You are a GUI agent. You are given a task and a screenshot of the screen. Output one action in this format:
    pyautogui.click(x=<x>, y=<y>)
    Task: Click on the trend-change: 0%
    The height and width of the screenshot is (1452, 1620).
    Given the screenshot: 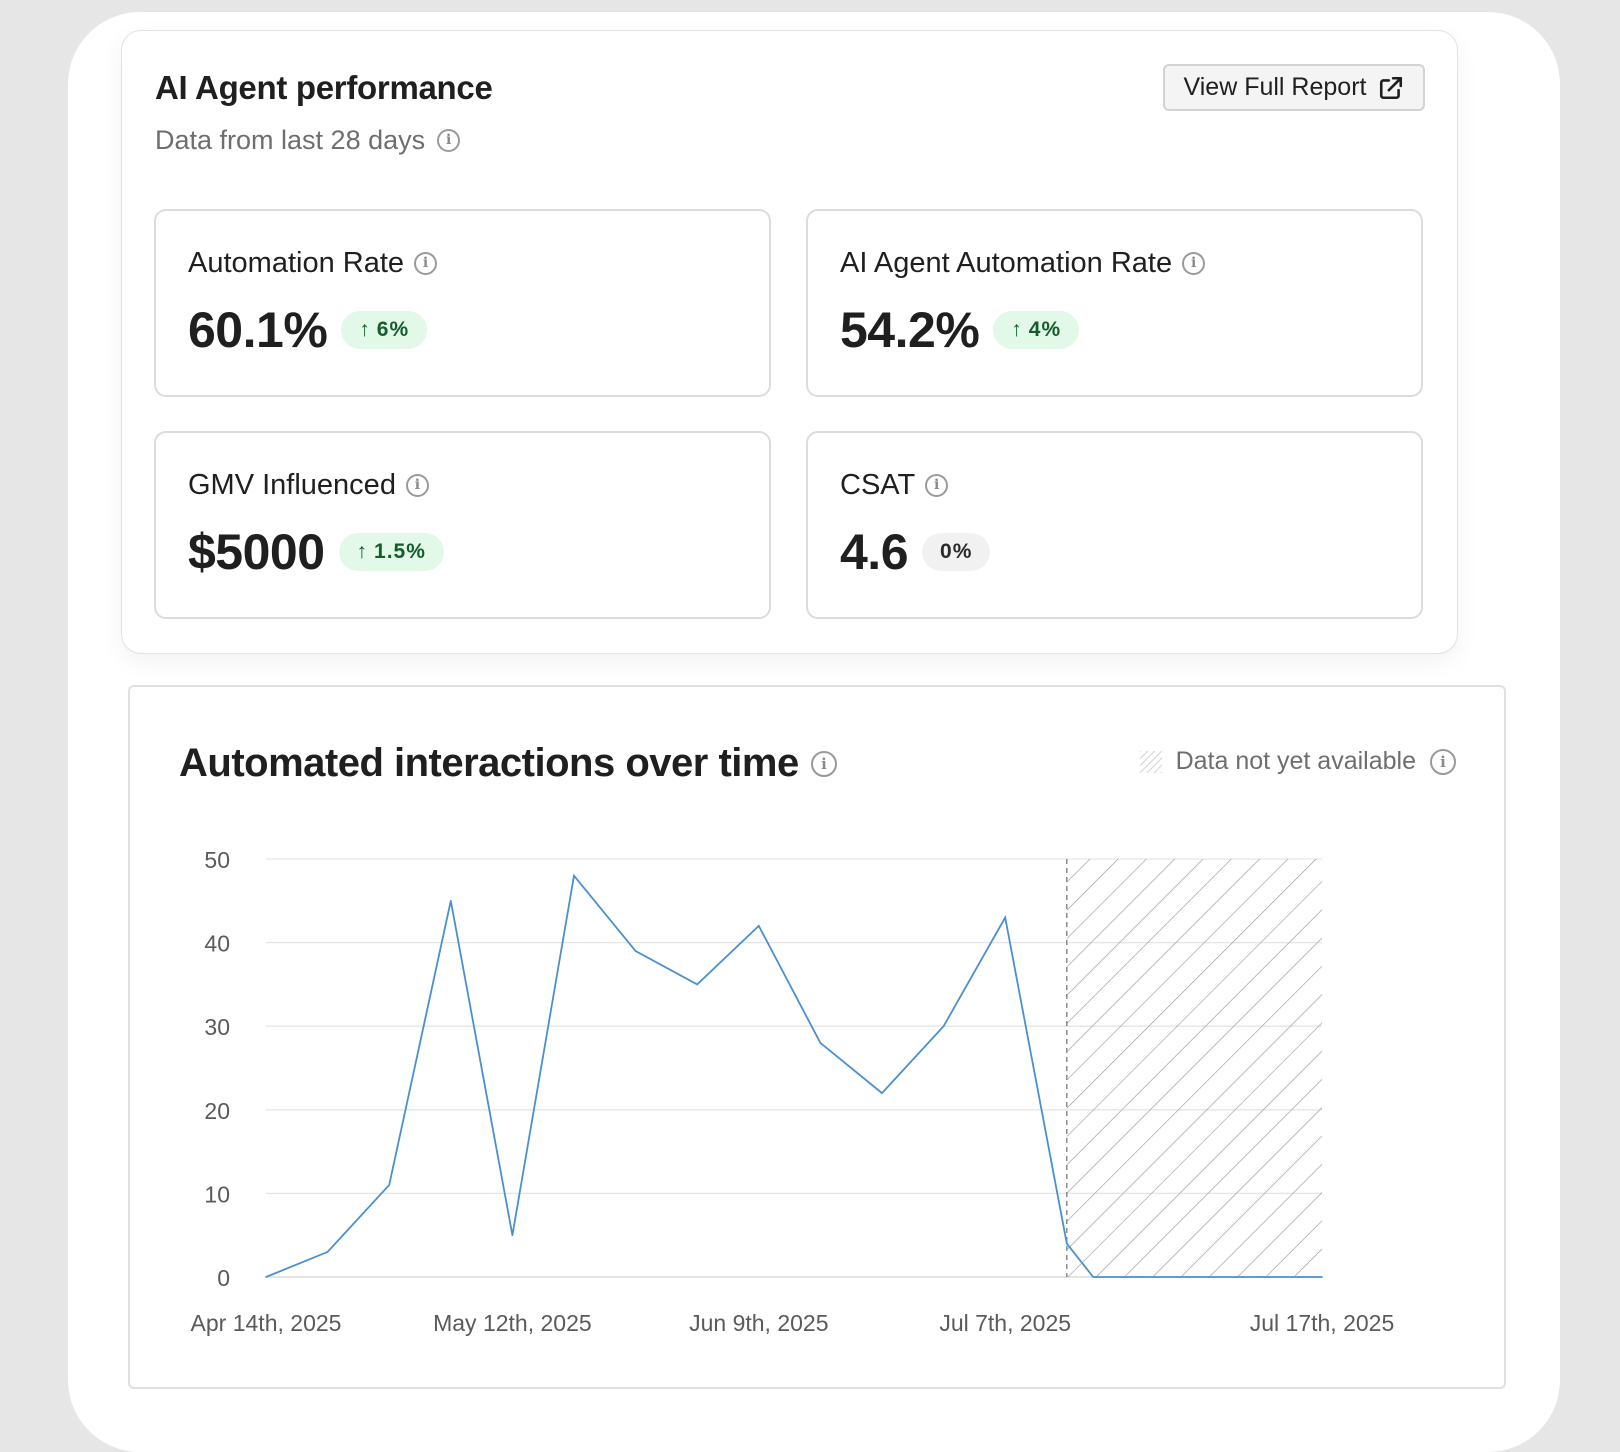 What is the action you would take?
    pyautogui.click(x=956, y=551)
    